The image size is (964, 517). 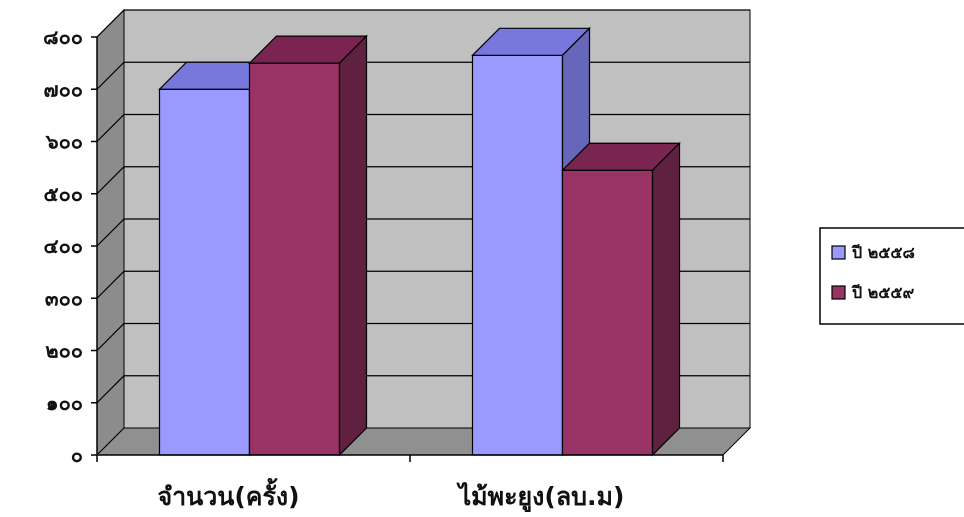 What do you see at coordinates (64, 298) in the screenshot?
I see `y-tick-label: ๓๐๐` at bounding box center [64, 298].